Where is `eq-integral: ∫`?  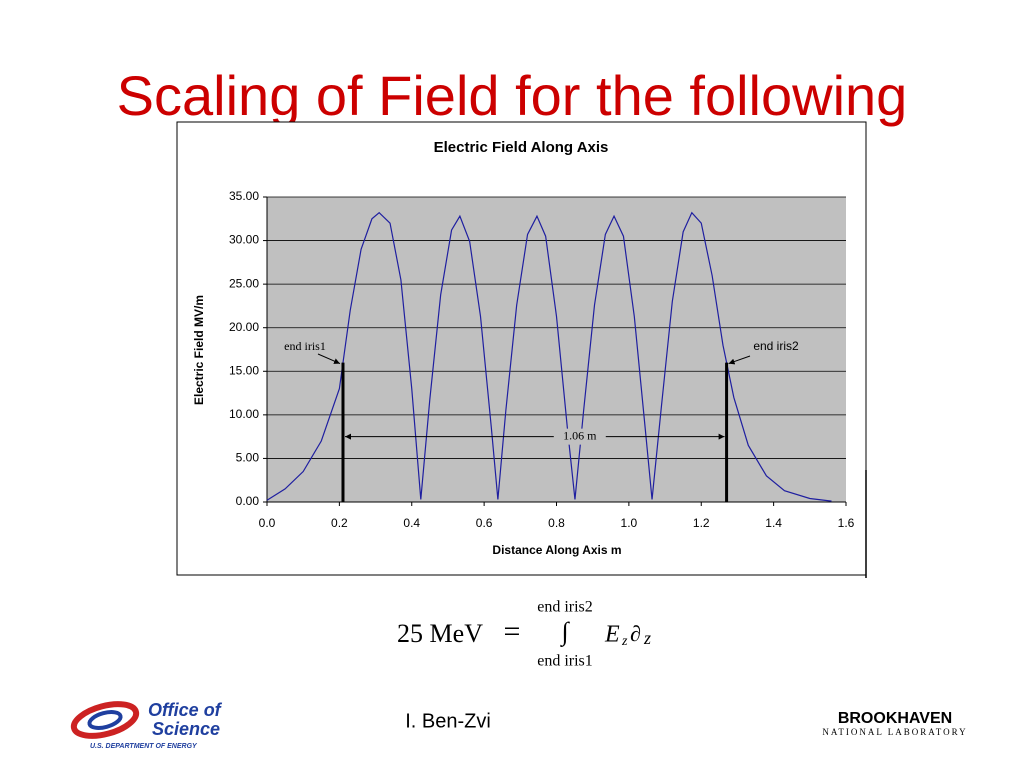 eq-integral: ∫ is located at coordinates (564, 632).